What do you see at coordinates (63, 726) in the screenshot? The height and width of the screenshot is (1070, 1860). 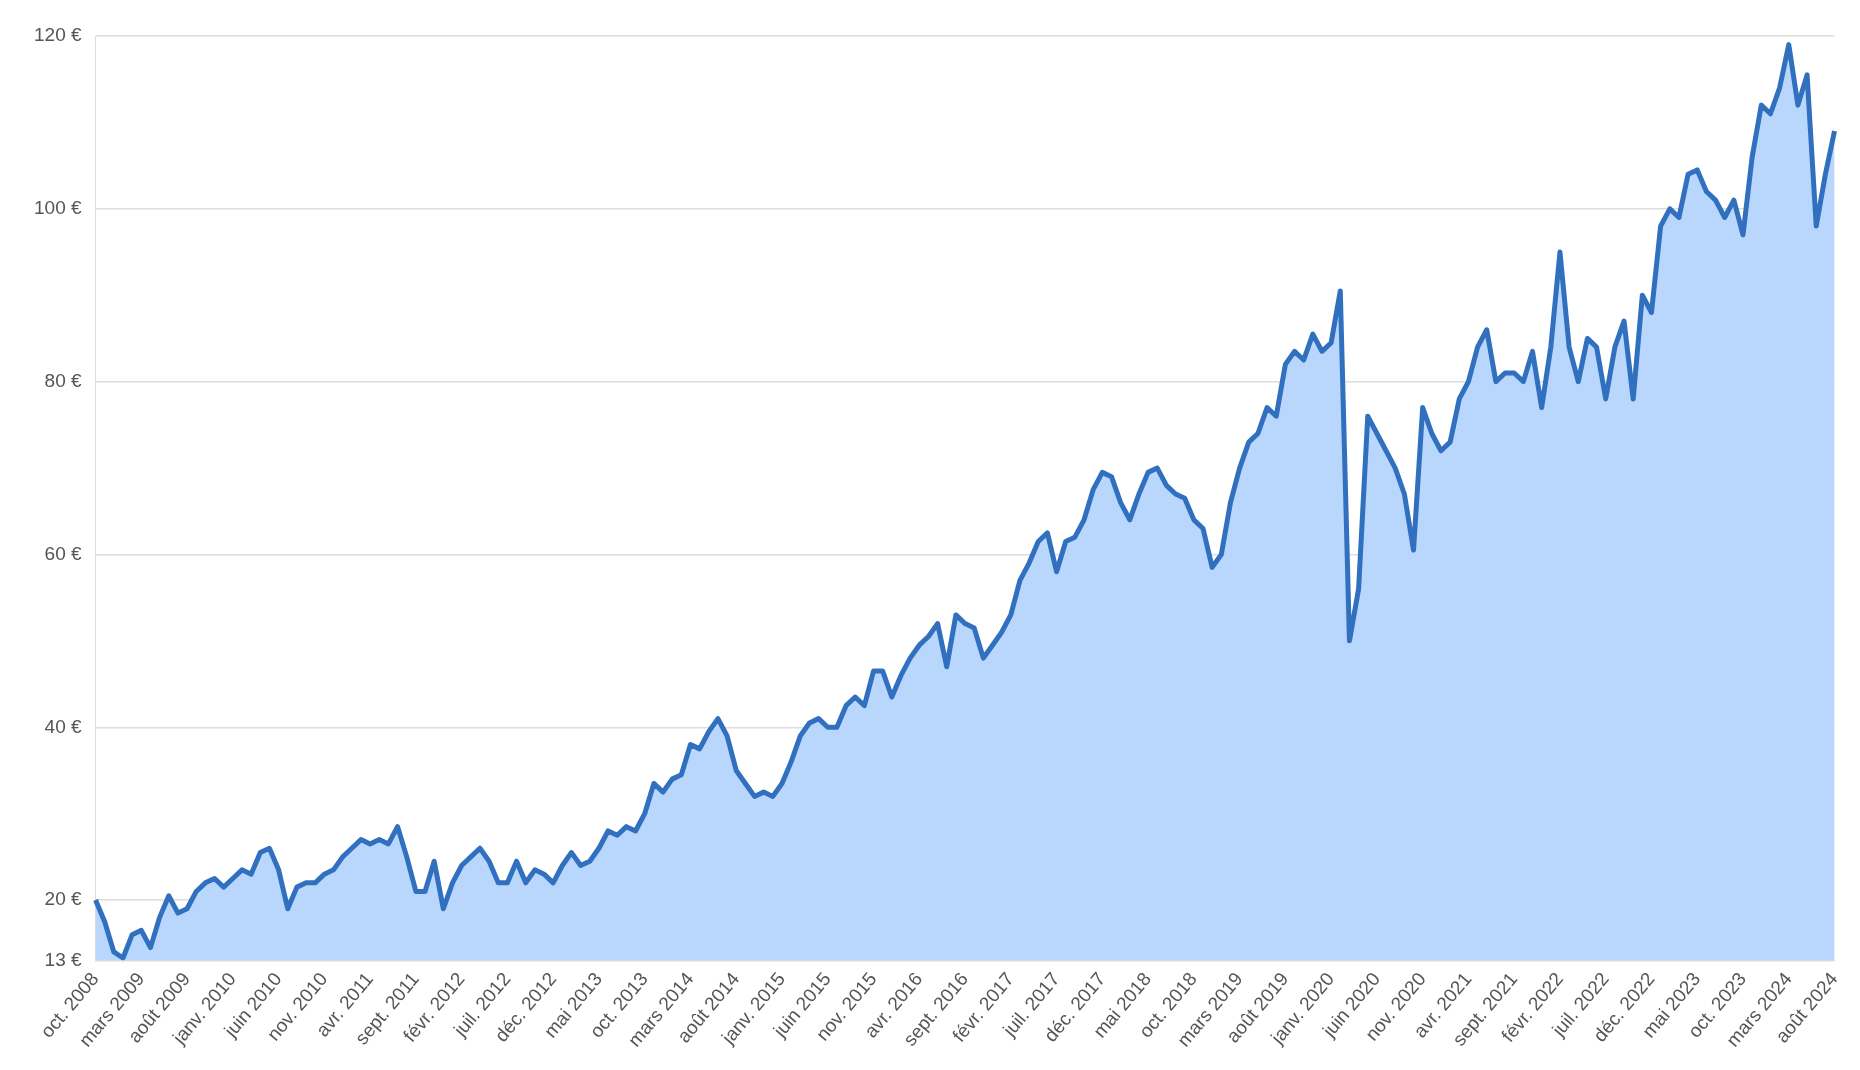 I see `y-tick-label: 40 €` at bounding box center [63, 726].